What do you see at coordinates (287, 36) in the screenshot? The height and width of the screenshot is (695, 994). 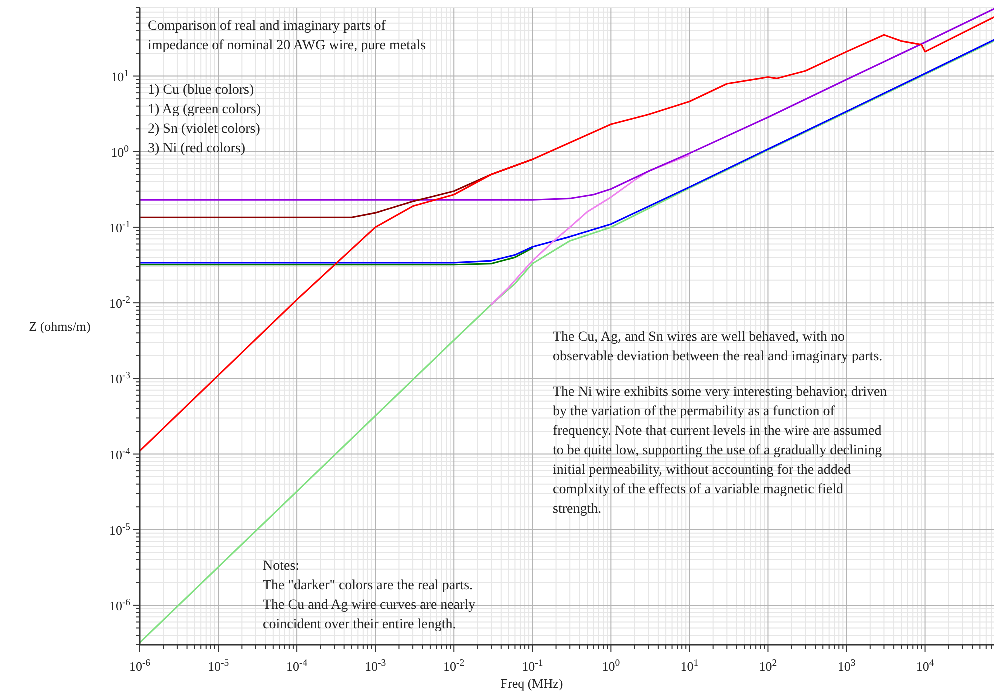 I see `annotation: Comparison of real and imaginary parts of impedance of nominal 20 AWG wire, pure metals` at bounding box center [287, 36].